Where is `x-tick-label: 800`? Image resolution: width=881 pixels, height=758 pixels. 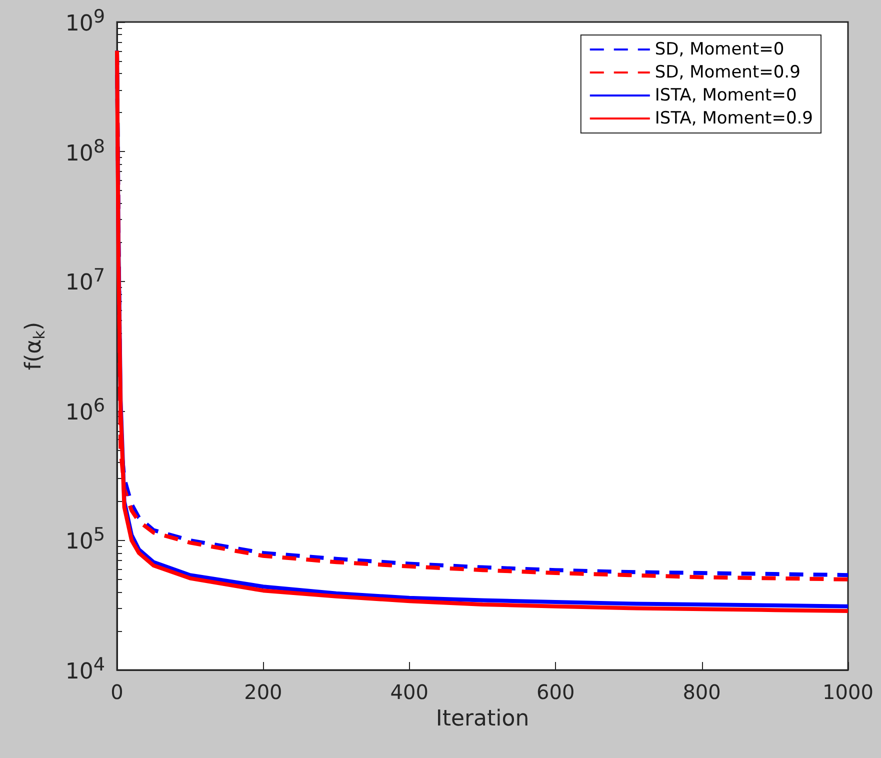
x-tick-label: 800 is located at coordinates (701, 692).